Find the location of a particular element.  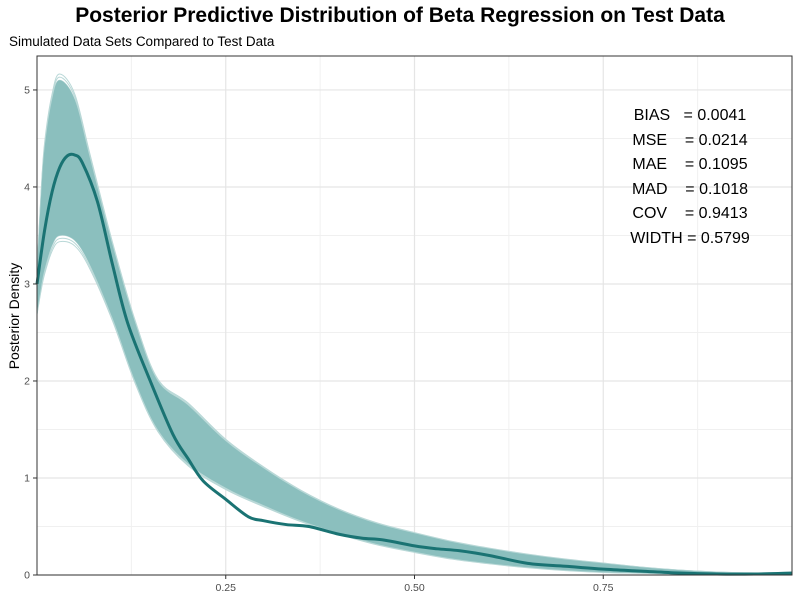

stat-label: WIDTH is located at coordinates (656, 238).